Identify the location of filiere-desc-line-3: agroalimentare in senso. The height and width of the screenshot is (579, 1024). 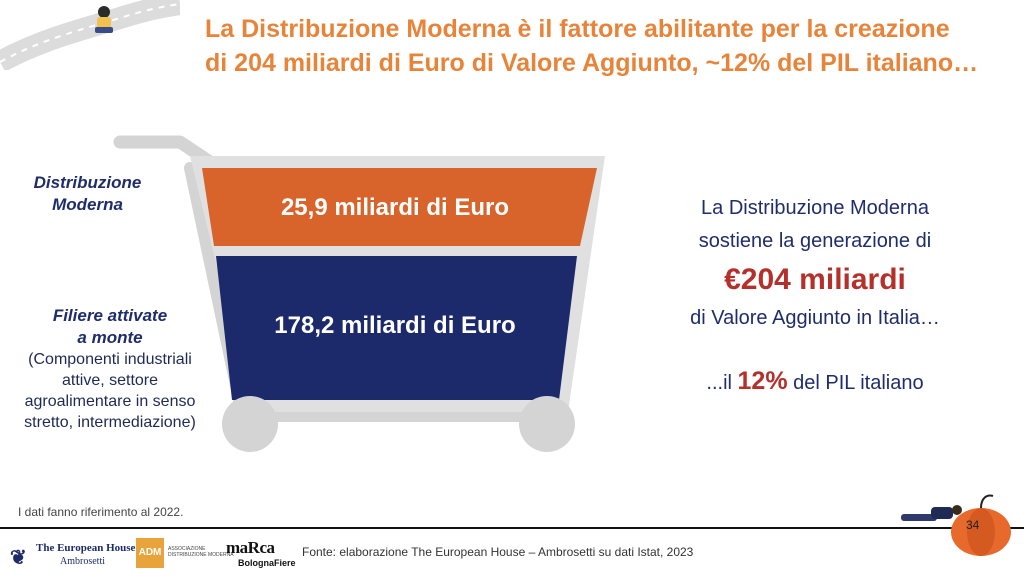
(110, 401).